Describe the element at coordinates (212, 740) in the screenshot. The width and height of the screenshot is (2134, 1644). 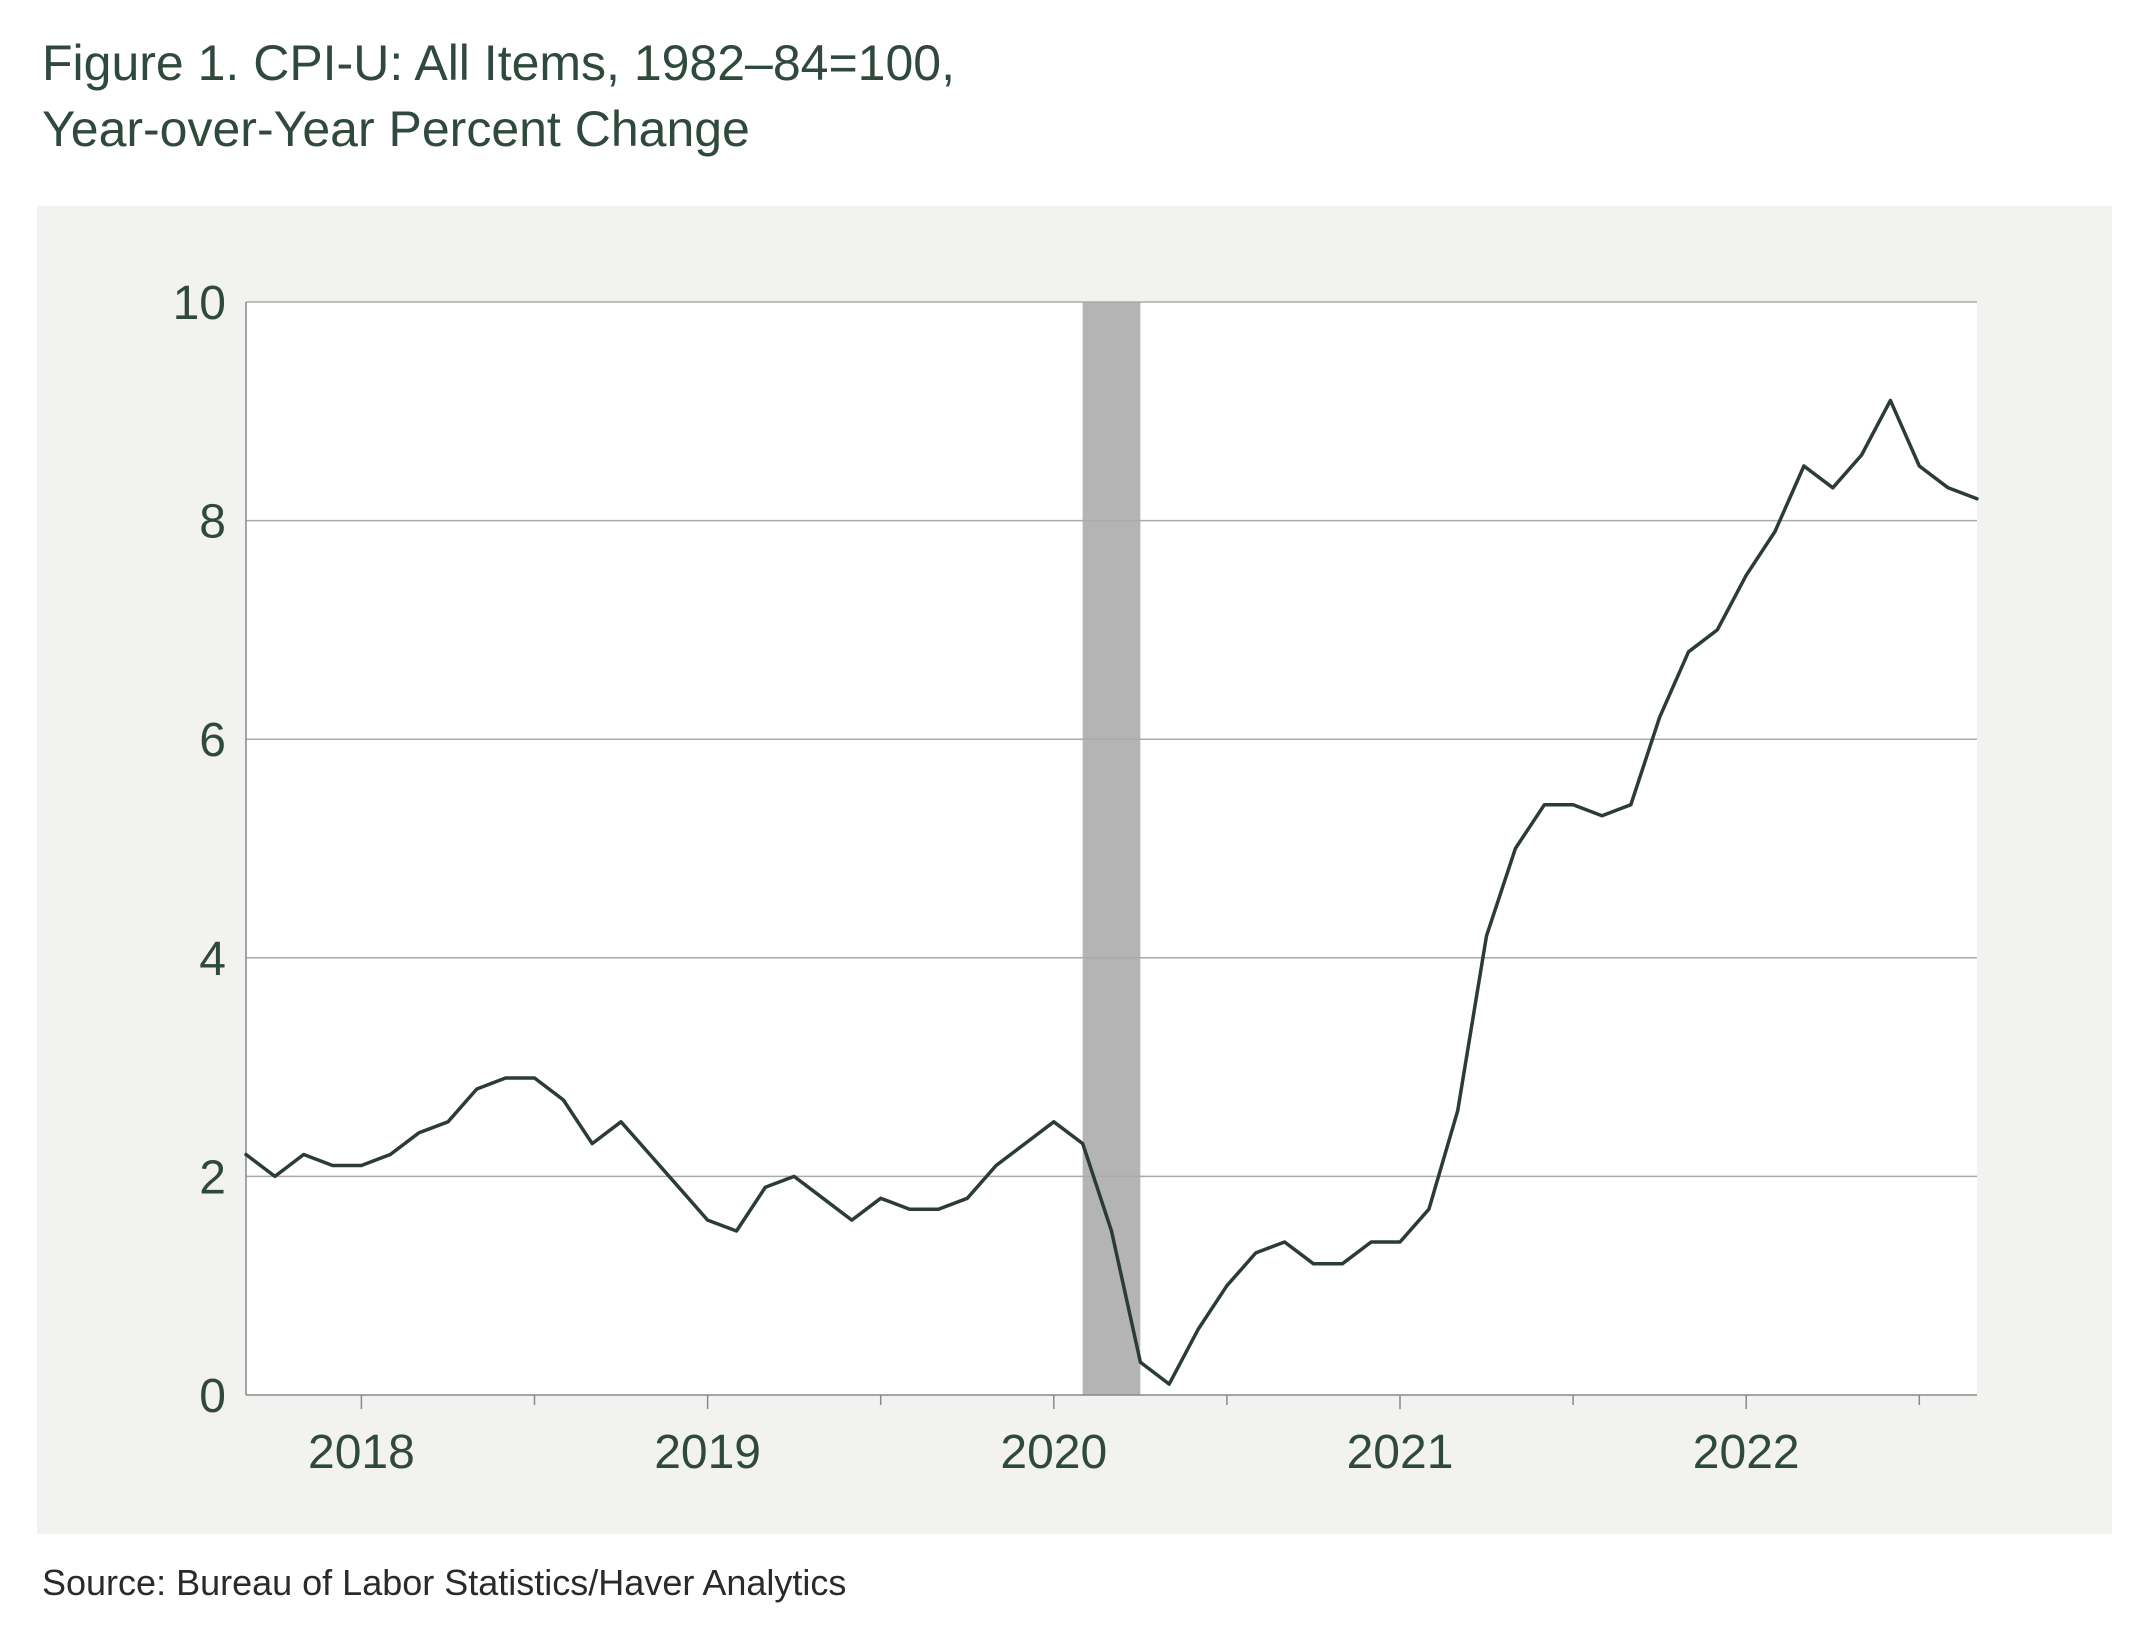
I see `y-tick-label-6: 6` at that location.